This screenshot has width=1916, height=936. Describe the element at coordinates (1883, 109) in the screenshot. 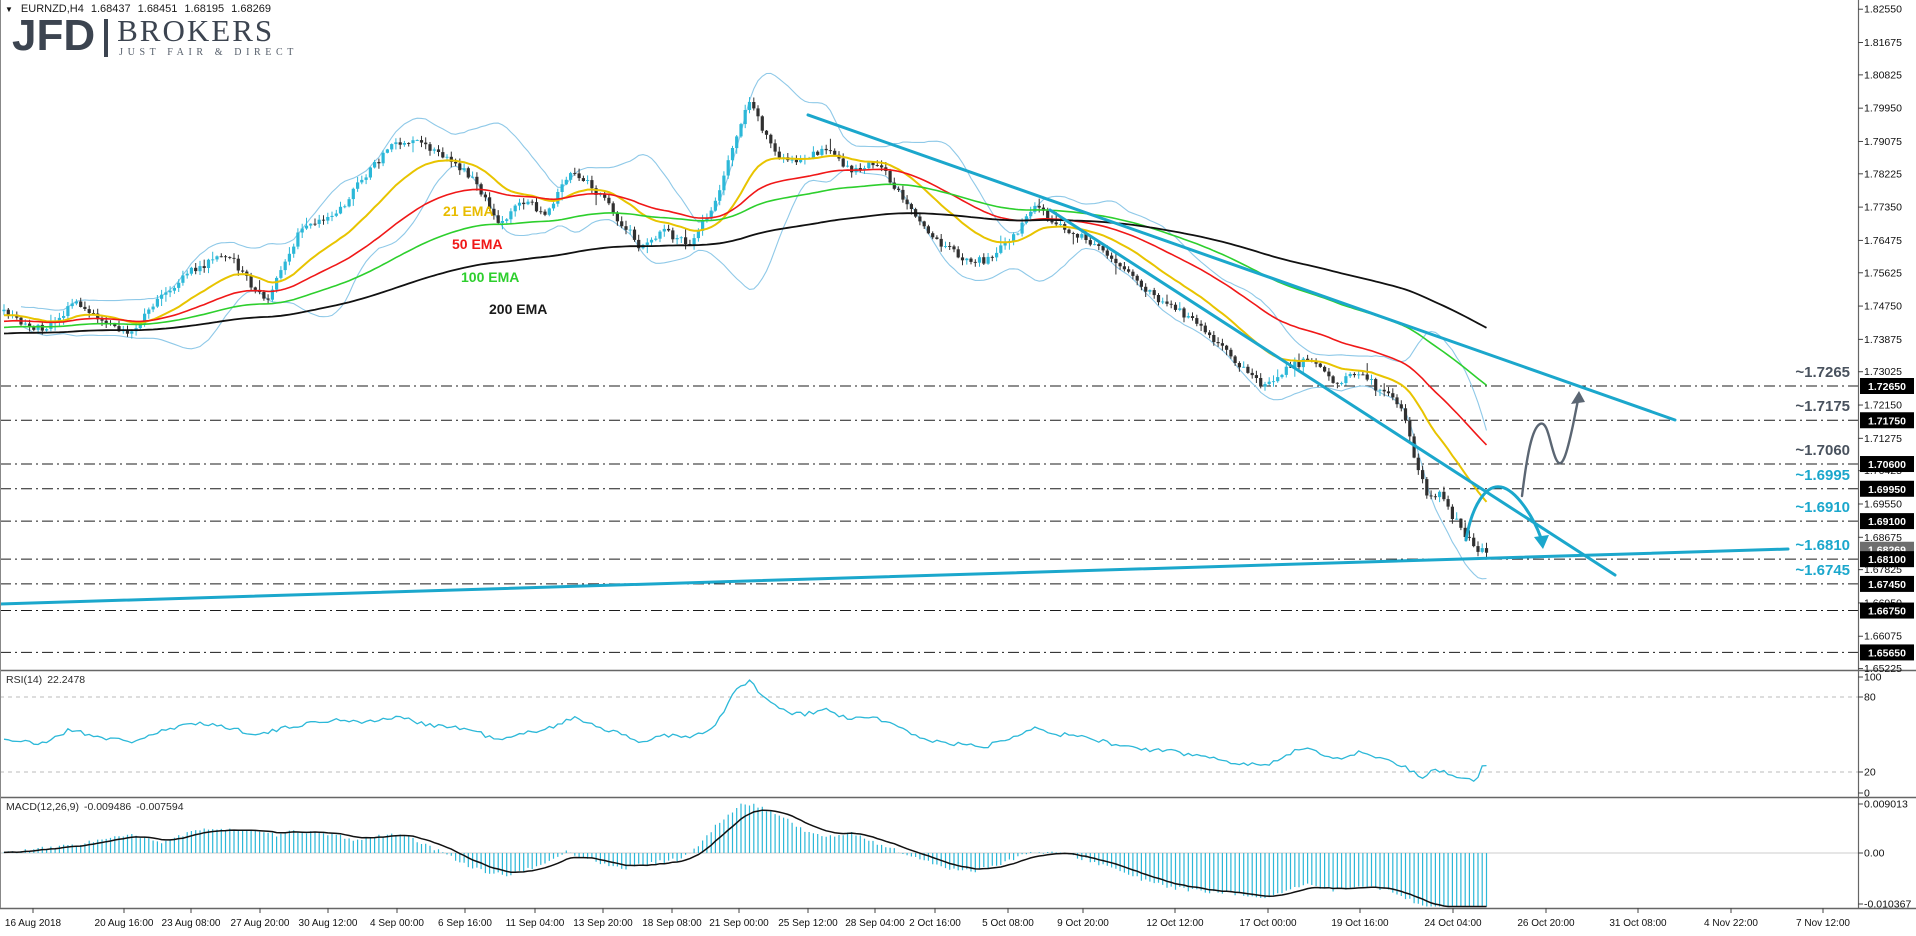

I see `svg-text: 1.79950` at that location.